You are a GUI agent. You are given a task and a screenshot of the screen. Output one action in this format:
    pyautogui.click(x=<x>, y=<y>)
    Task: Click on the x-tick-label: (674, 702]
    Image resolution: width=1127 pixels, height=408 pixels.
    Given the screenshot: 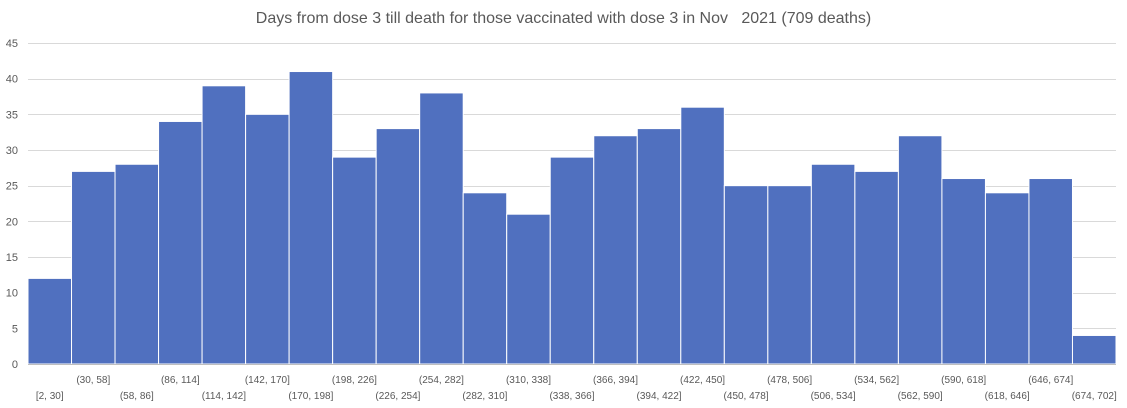 What is the action you would take?
    pyautogui.click(x=1094, y=396)
    